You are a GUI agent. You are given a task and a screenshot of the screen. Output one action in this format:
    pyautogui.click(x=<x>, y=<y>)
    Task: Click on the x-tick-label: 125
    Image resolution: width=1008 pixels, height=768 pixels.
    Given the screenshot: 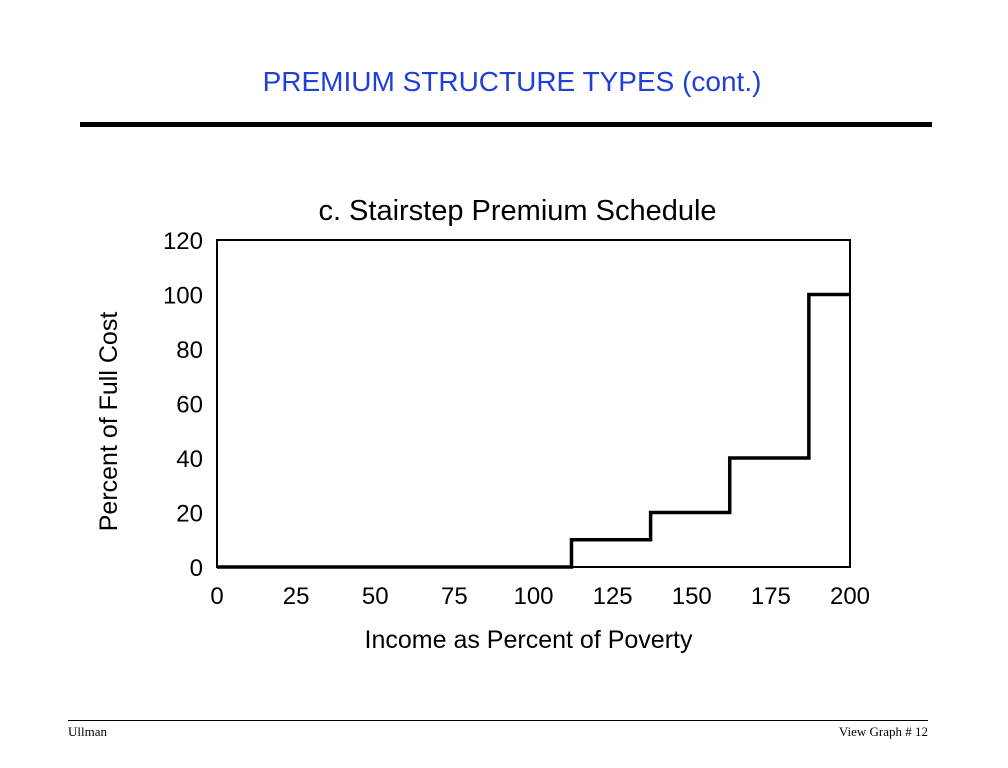 What is the action you would take?
    pyautogui.click(x=613, y=596)
    